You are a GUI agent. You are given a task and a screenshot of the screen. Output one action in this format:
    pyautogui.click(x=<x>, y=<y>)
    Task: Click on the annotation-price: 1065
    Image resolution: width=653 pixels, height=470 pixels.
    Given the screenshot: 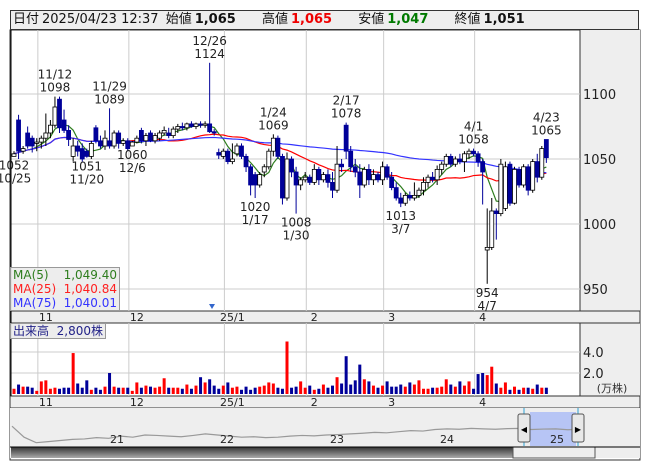 What is the action you would take?
    pyautogui.click(x=546, y=131)
    